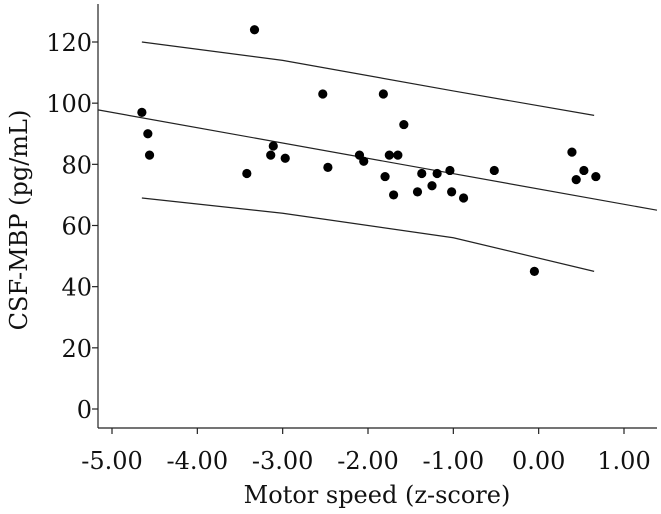 Image resolution: width=661 pixels, height=514 pixels. Describe the element at coordinates (84, 410) in the screenshot. I see `y-tick-label: 0` at that location.